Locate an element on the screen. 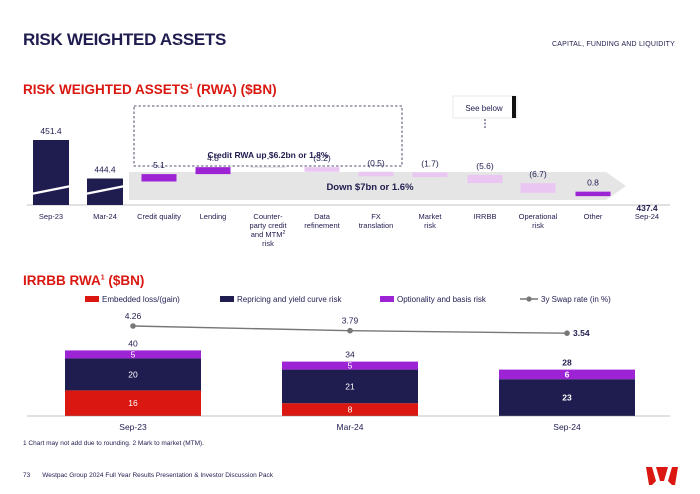  irrbb-title-text: IRRBB RWA is located at coordinates (62, 280).